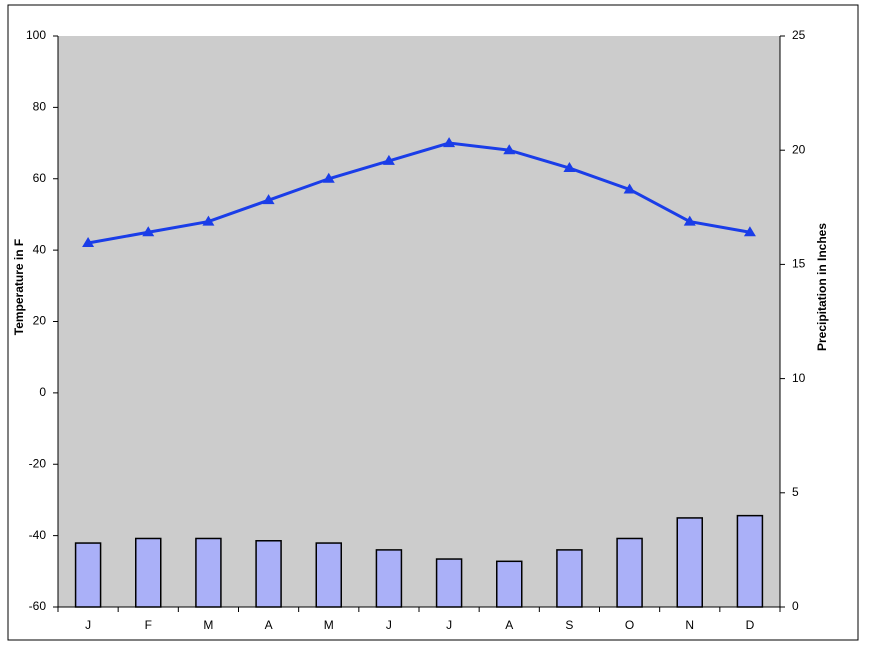 This screenshot has width=871, height=658. Describe the element at coordinates (38, 535) in the screenshot. I see `y-tick-label: -40` at that location.